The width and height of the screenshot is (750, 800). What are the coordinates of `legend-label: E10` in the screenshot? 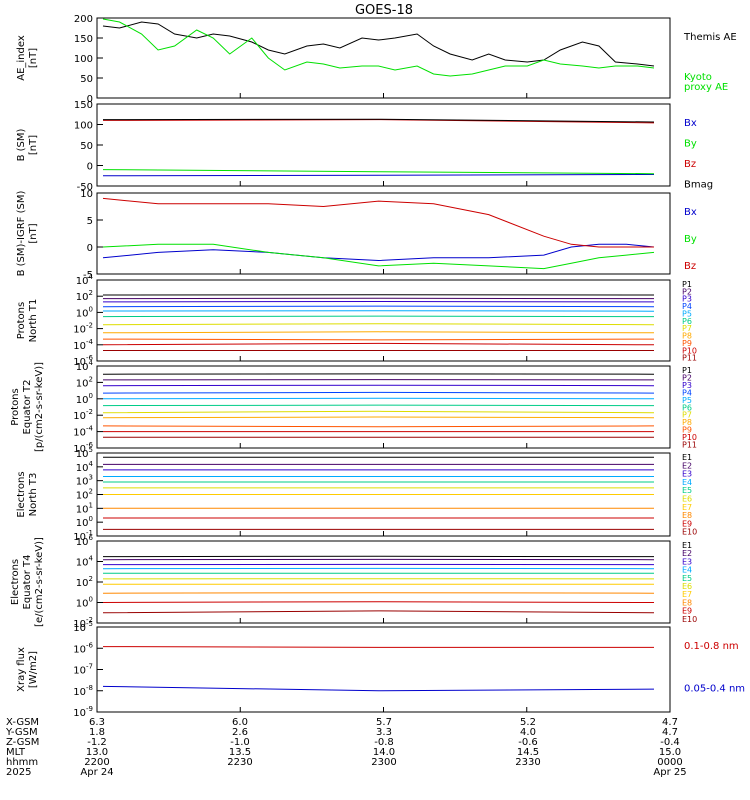 It's located at (689, 619).